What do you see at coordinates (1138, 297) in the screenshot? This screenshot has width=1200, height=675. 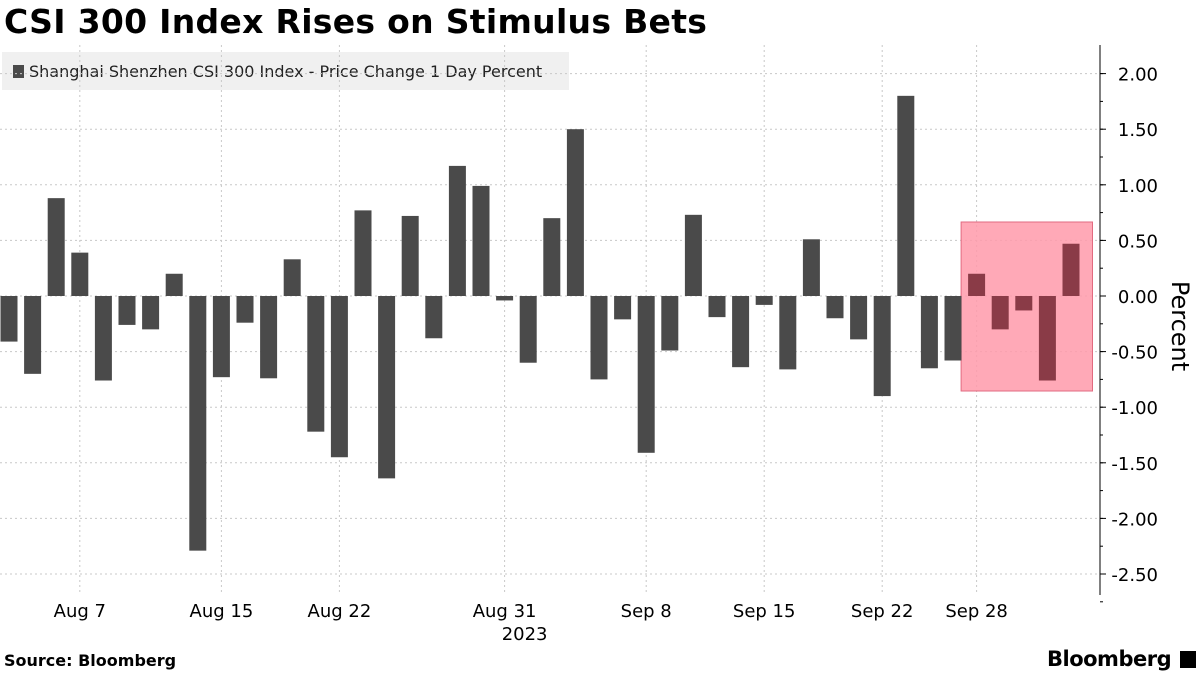 I see `y-tick-label: 0.00` at bounding box center [1138, 297].